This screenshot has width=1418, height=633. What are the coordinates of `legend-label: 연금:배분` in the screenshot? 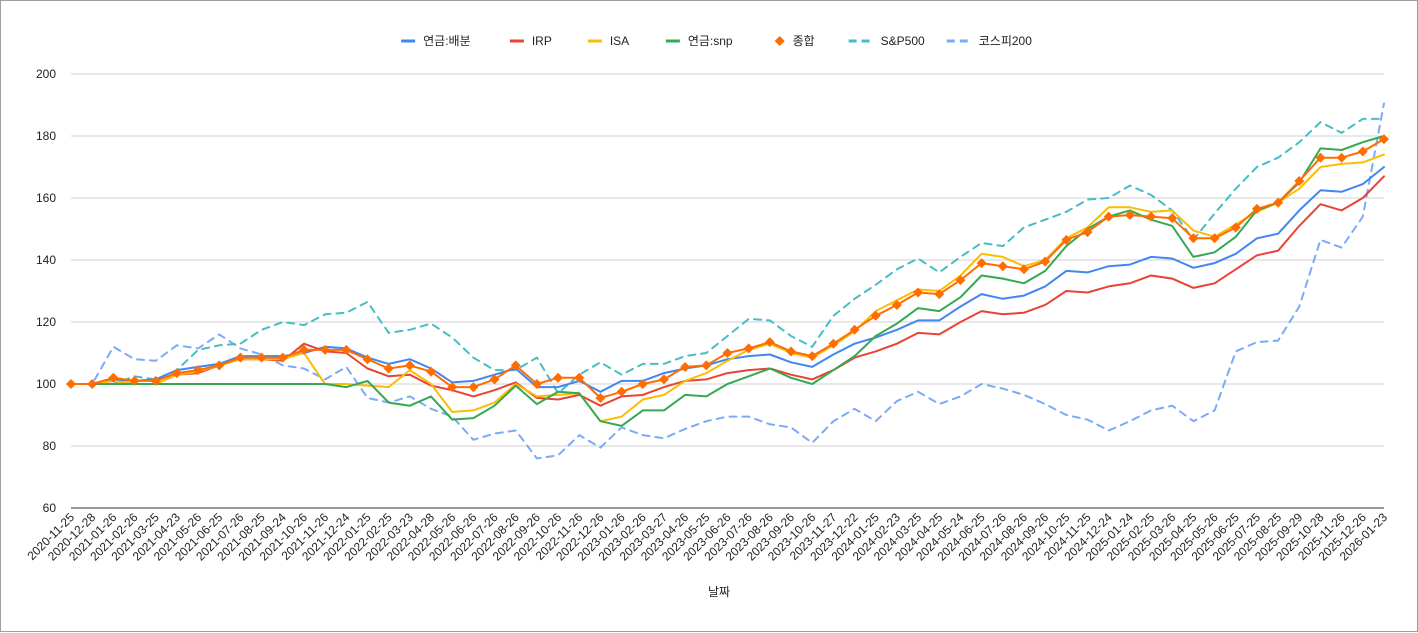 It's located at (447, 41).